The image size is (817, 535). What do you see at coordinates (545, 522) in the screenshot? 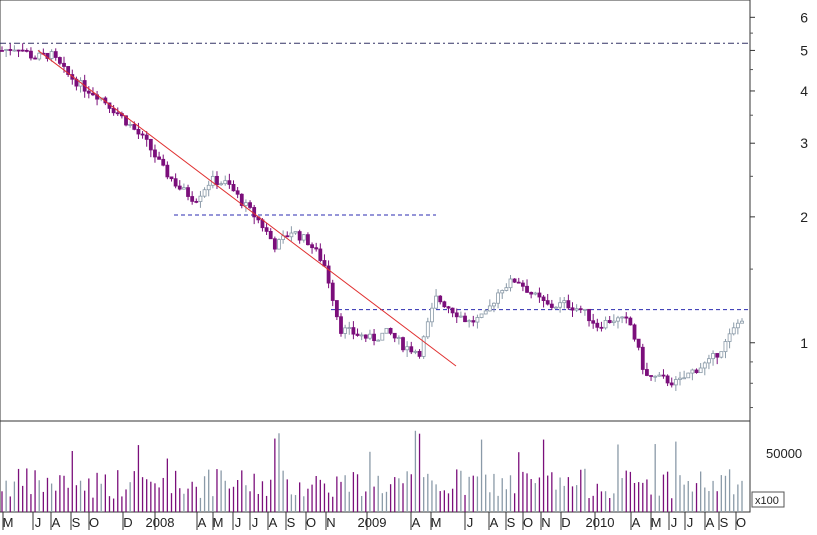
I see `time-tick-label: N` at bounding box center [545, 522].